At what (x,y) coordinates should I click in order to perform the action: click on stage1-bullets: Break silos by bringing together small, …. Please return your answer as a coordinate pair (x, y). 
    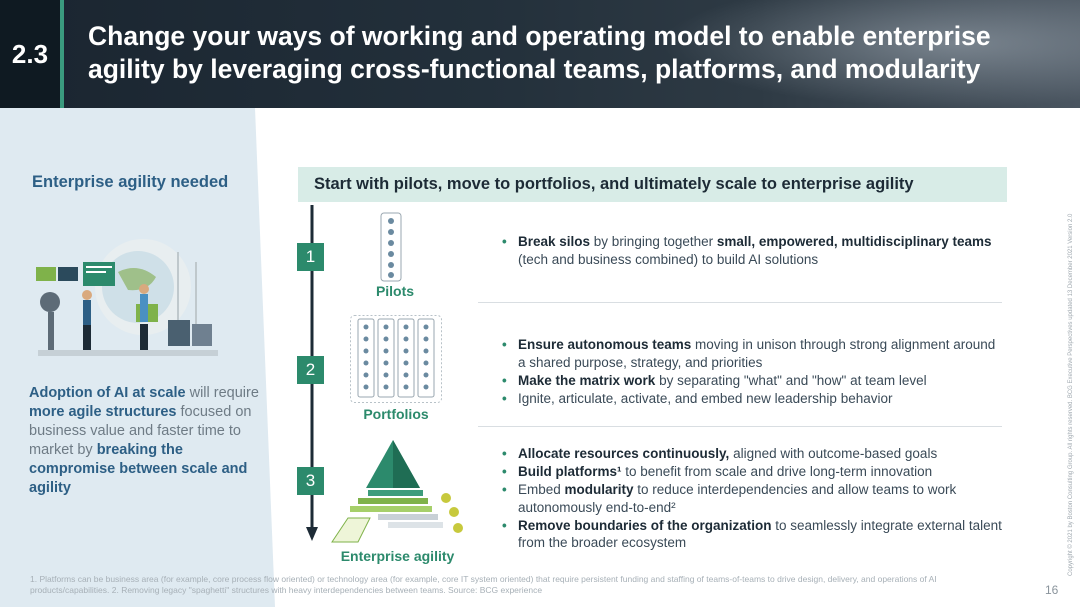
    Looking at the image, I should click on (752, 251).